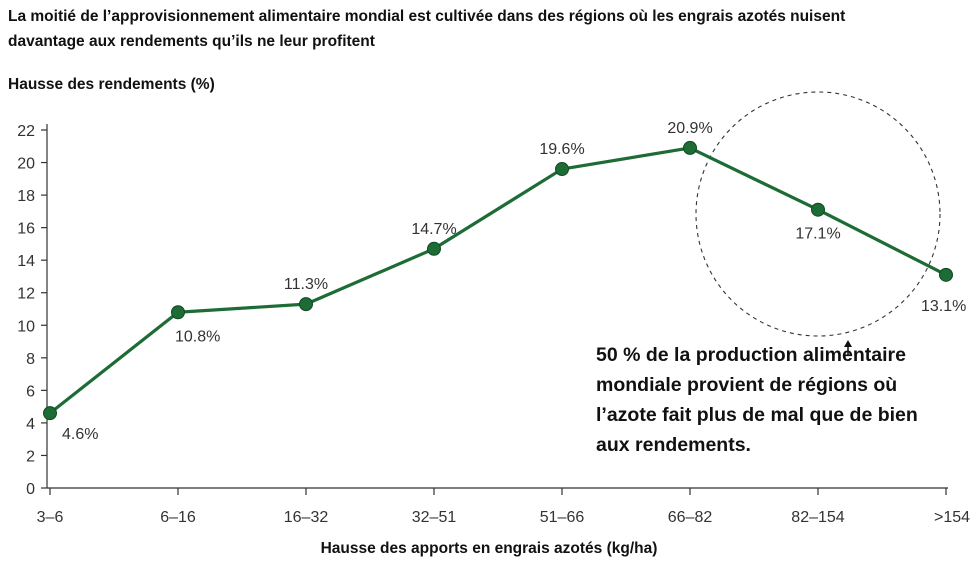  Describe the element at coordinates (26, 196) in the screenshot. I see `y-tick-label: 18` at that location.